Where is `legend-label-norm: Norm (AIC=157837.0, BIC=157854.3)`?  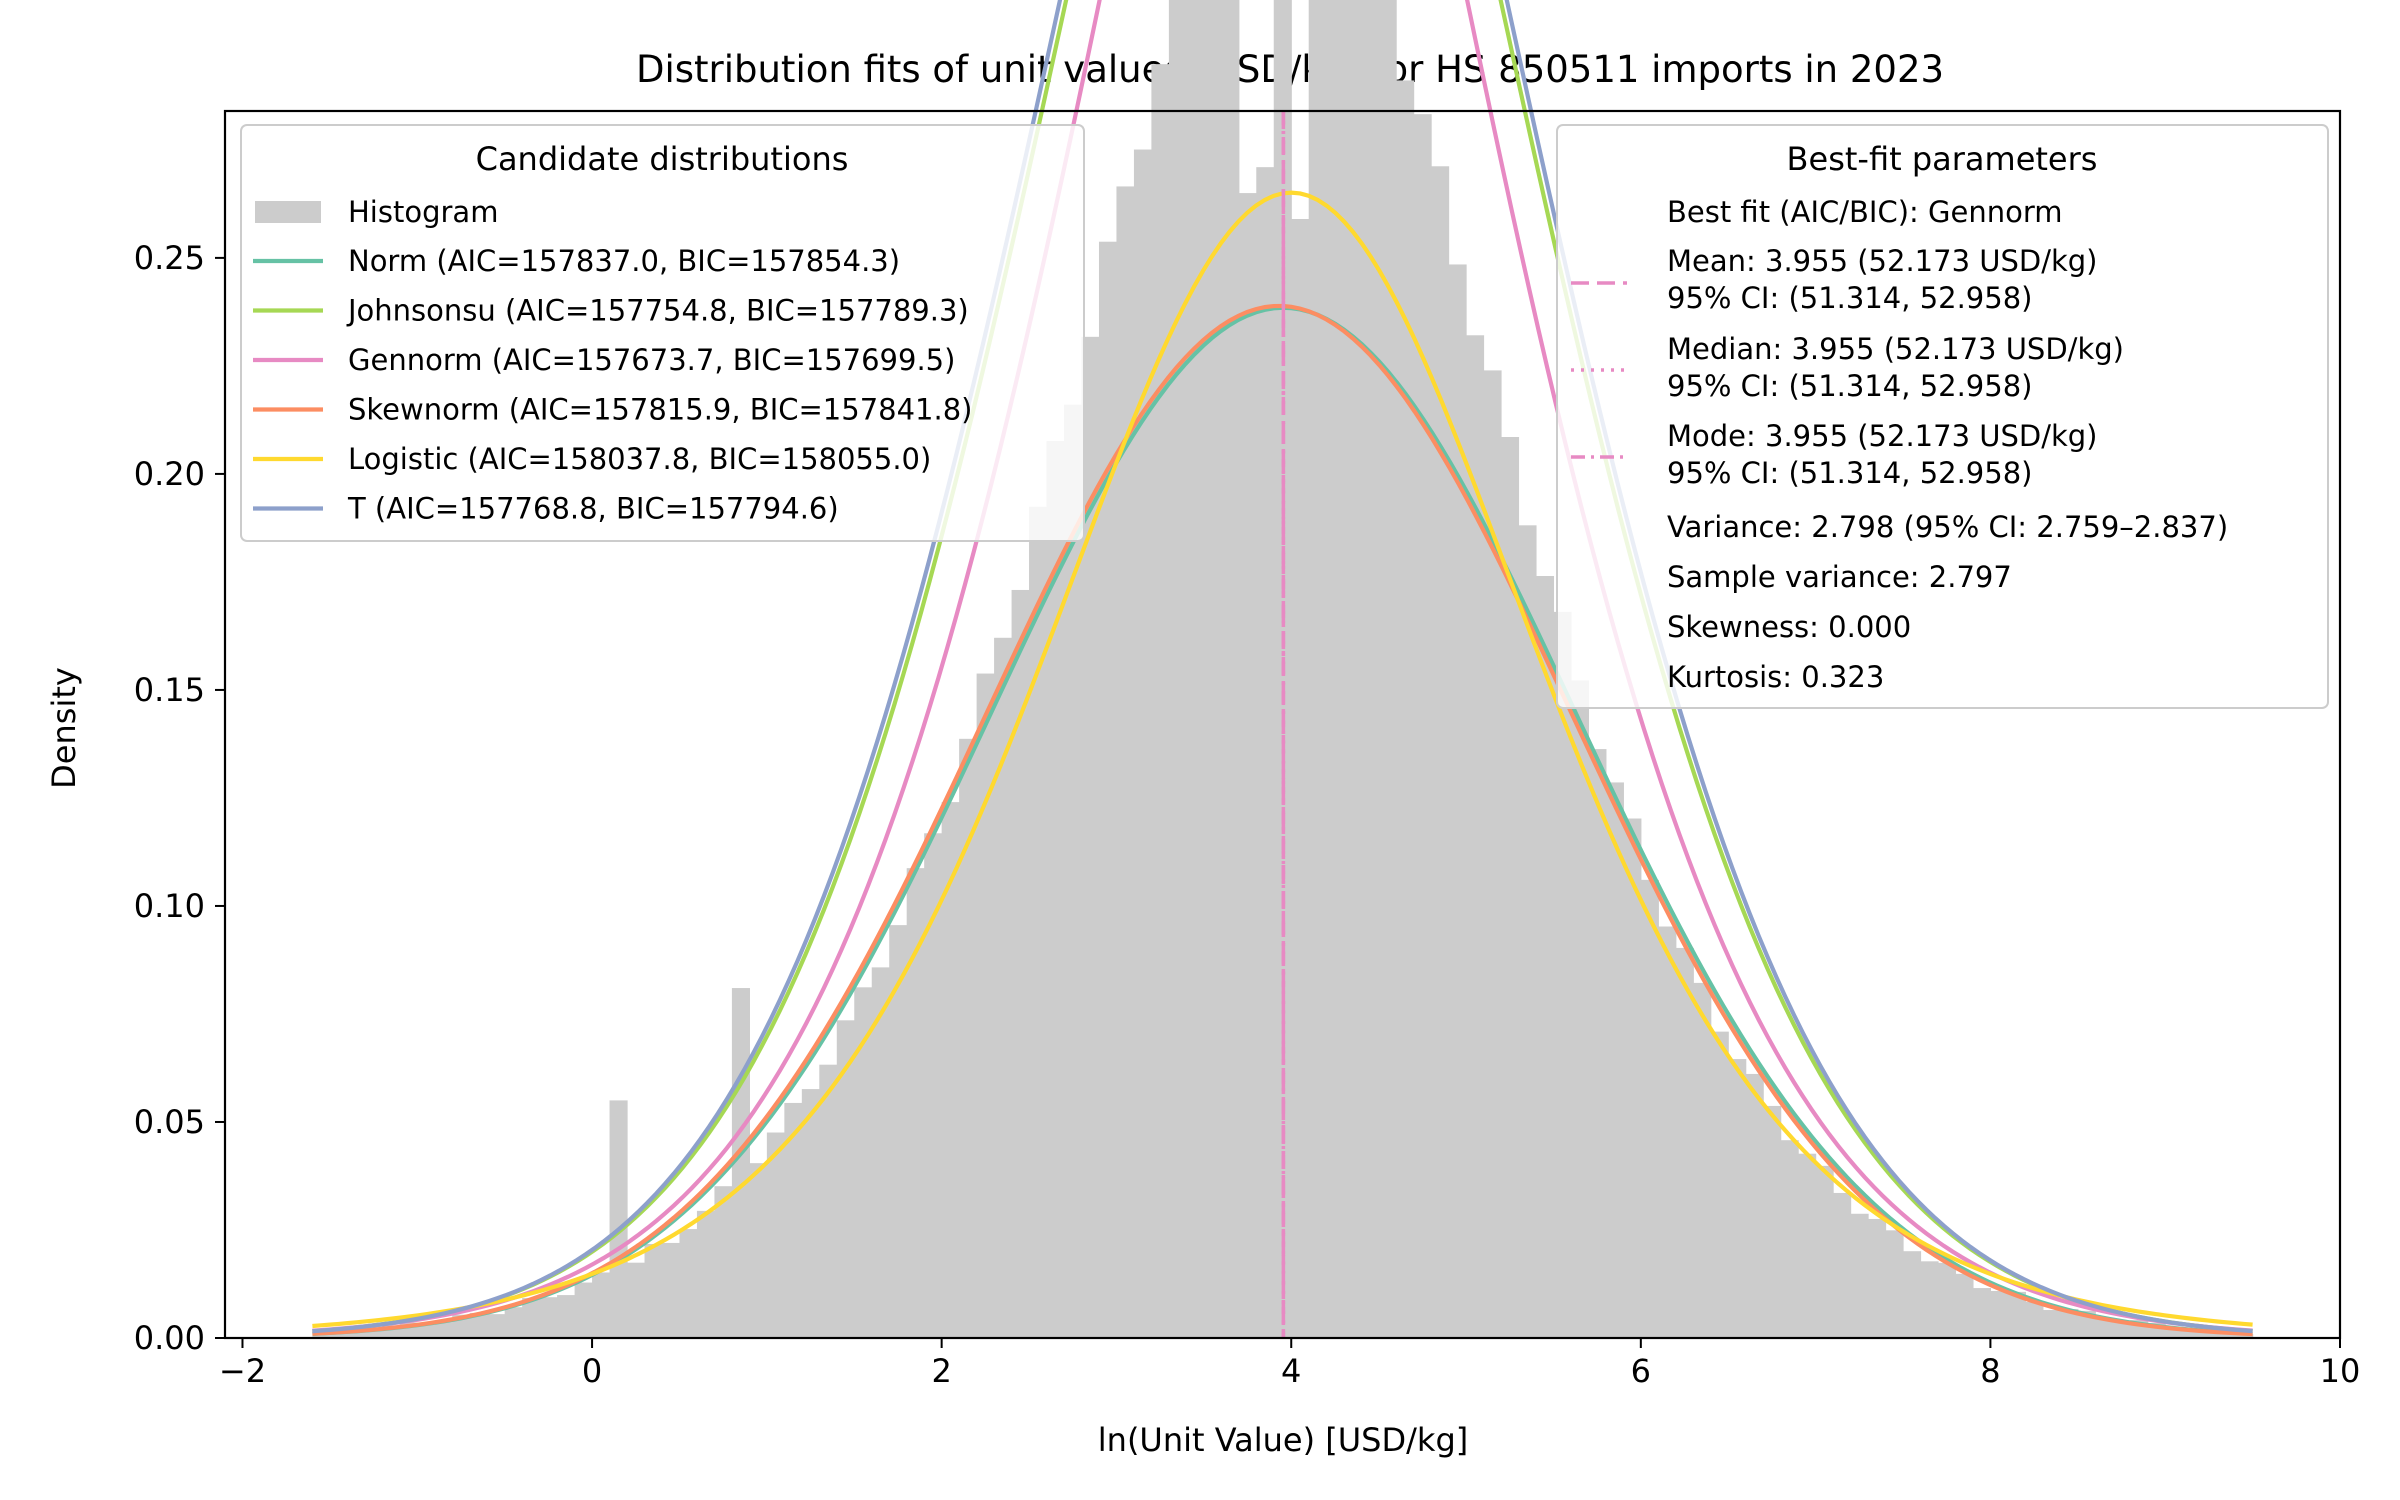
legend-label-norm: Norm (AIC=157837.0, BIC=157854.3) is located at coordinates (624, 261).